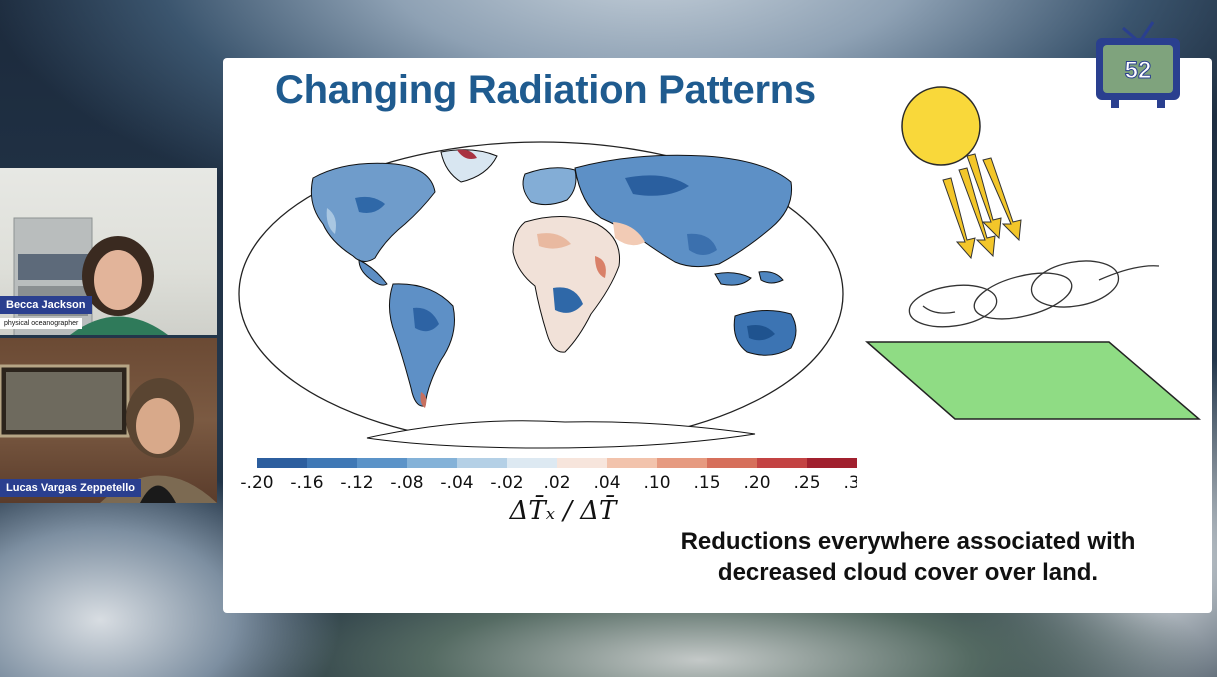 The width and height of the screenshot is (1217, 677). What do you see at coordinates (406, 483) in the screenshot?
I see `colorbar-tick-label: -.08` at bounding box center [406, 483].